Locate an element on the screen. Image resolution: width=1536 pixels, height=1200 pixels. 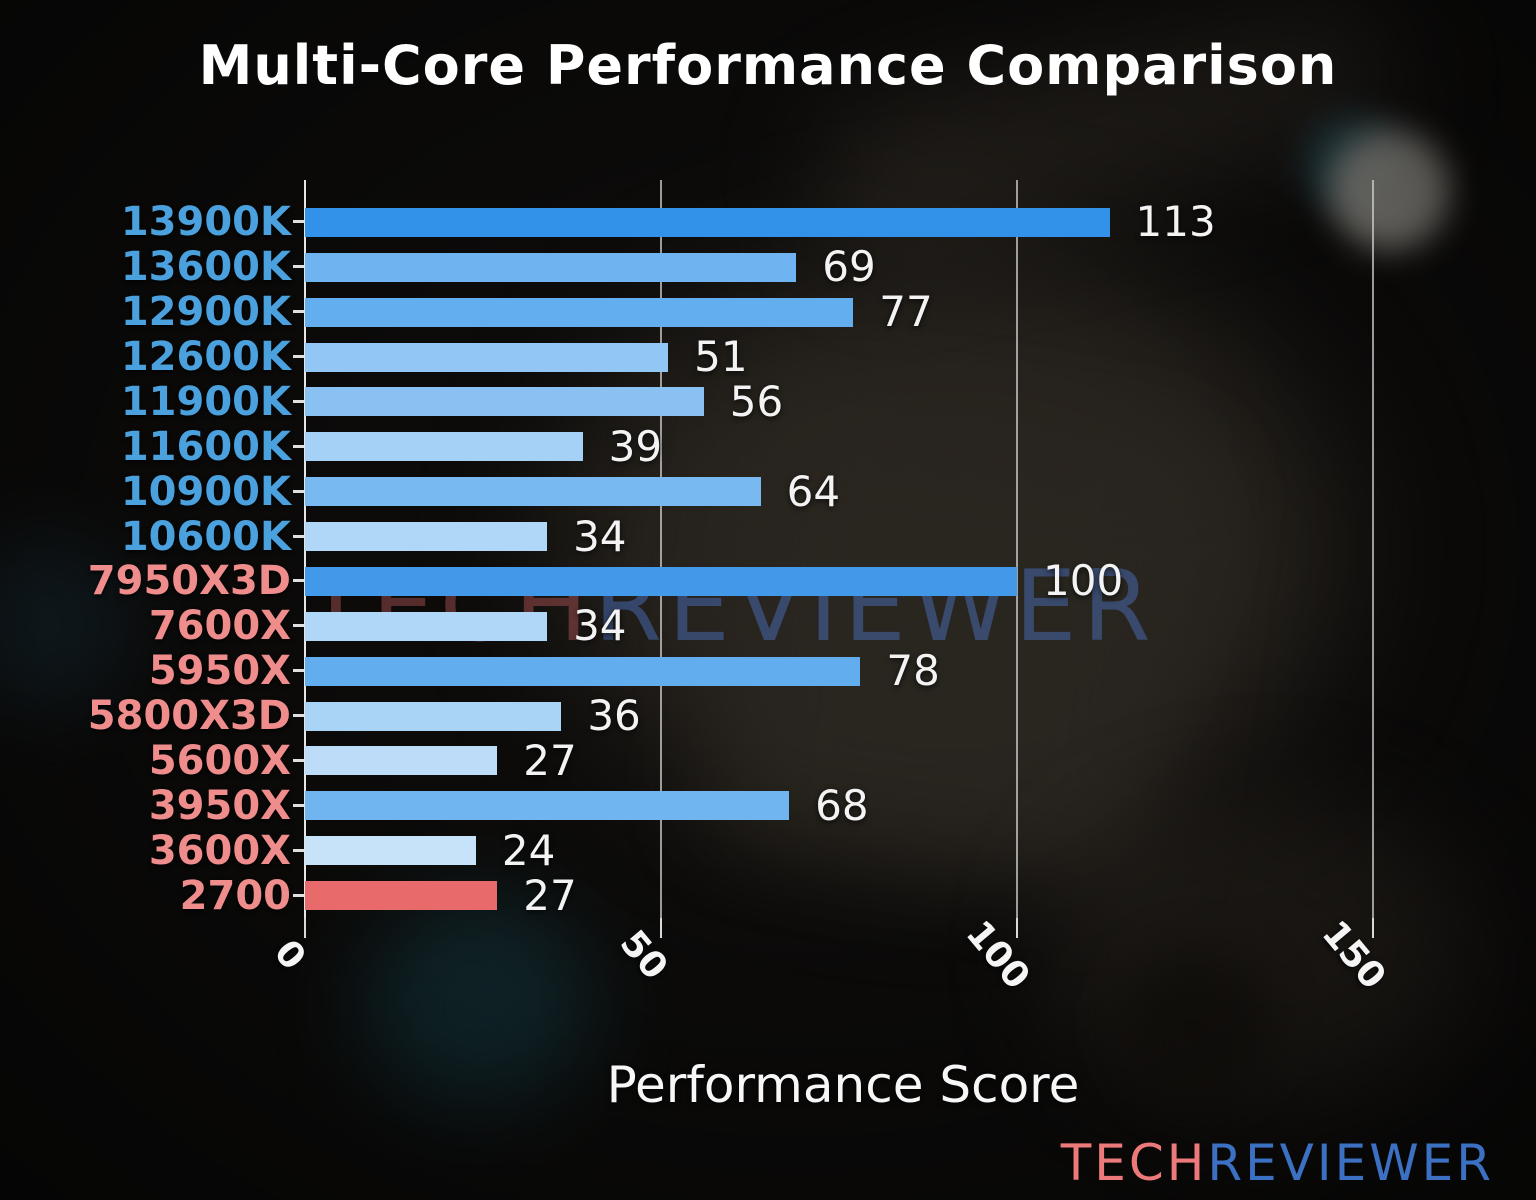
y-label-row-10900K: 10900K is located at coordinates (152, 491).